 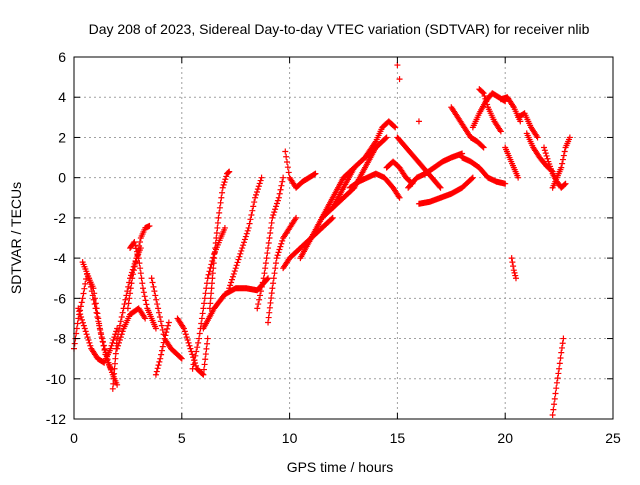 I want to click on x-tick-label: 5, so click(x=182, y=438).